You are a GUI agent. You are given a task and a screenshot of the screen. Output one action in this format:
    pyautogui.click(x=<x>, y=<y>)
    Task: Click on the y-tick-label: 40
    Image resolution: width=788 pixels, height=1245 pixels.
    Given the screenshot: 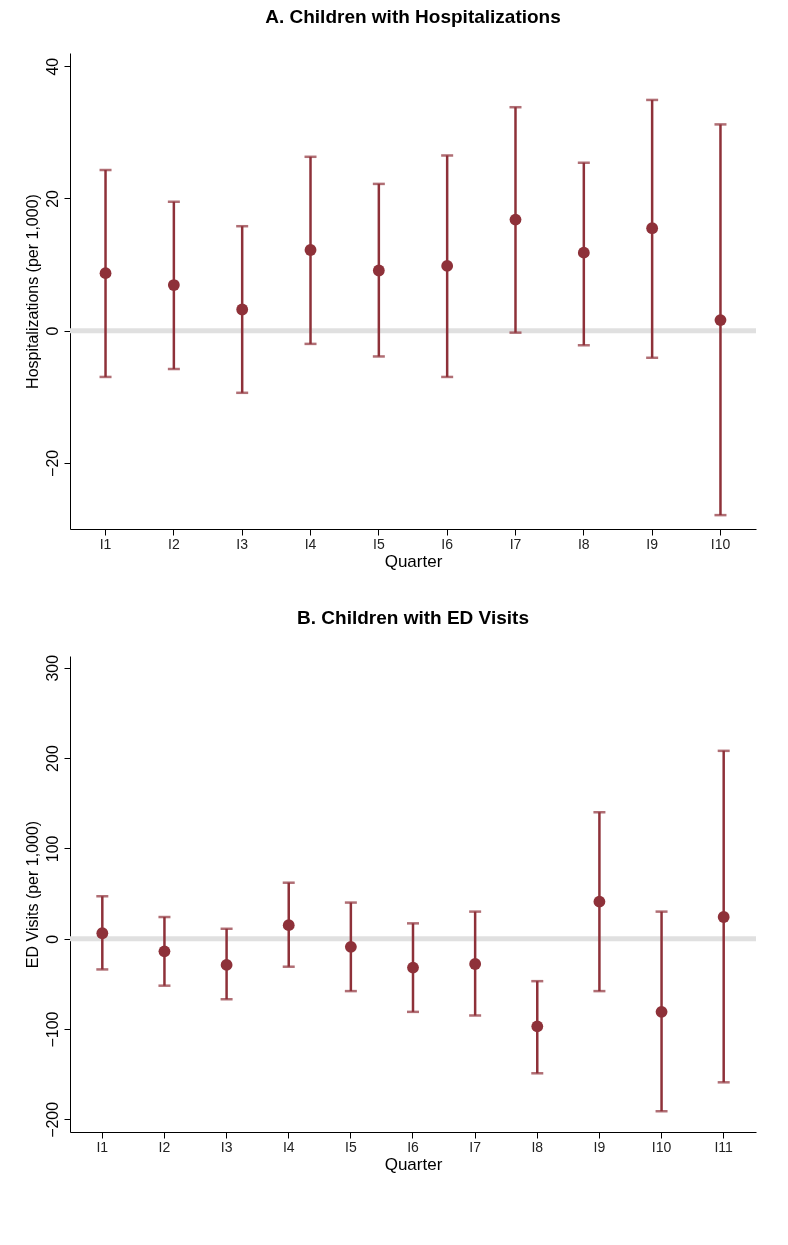 What is the action you would take?
    pyautogui.click(x=52, y=66)
    